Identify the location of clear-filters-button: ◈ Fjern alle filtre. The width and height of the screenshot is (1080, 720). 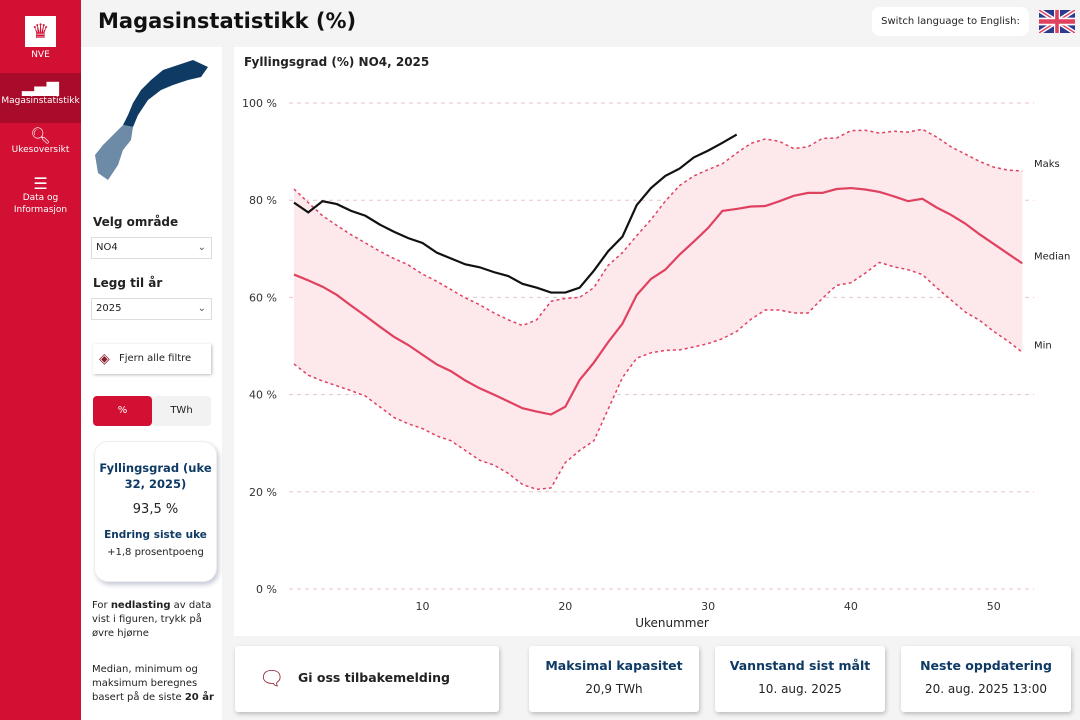
(152, 359).